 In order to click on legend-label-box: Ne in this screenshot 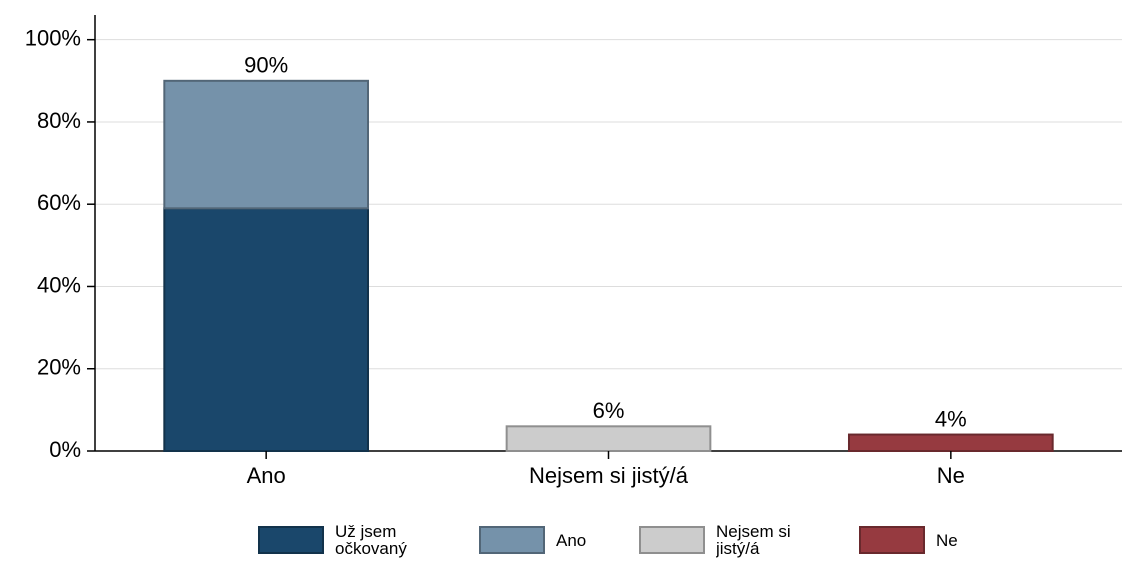, I will do `click(986, 540)`.